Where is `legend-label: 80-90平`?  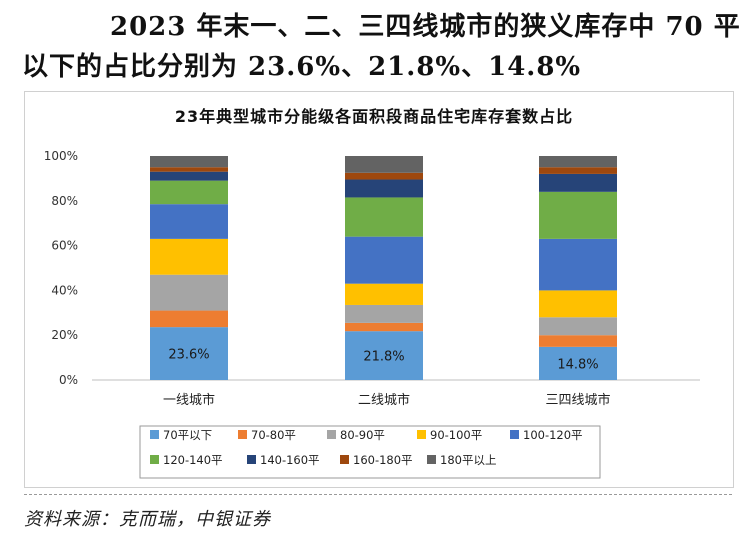
legend-label: 80-90平 is located at coordinates (362, 435).